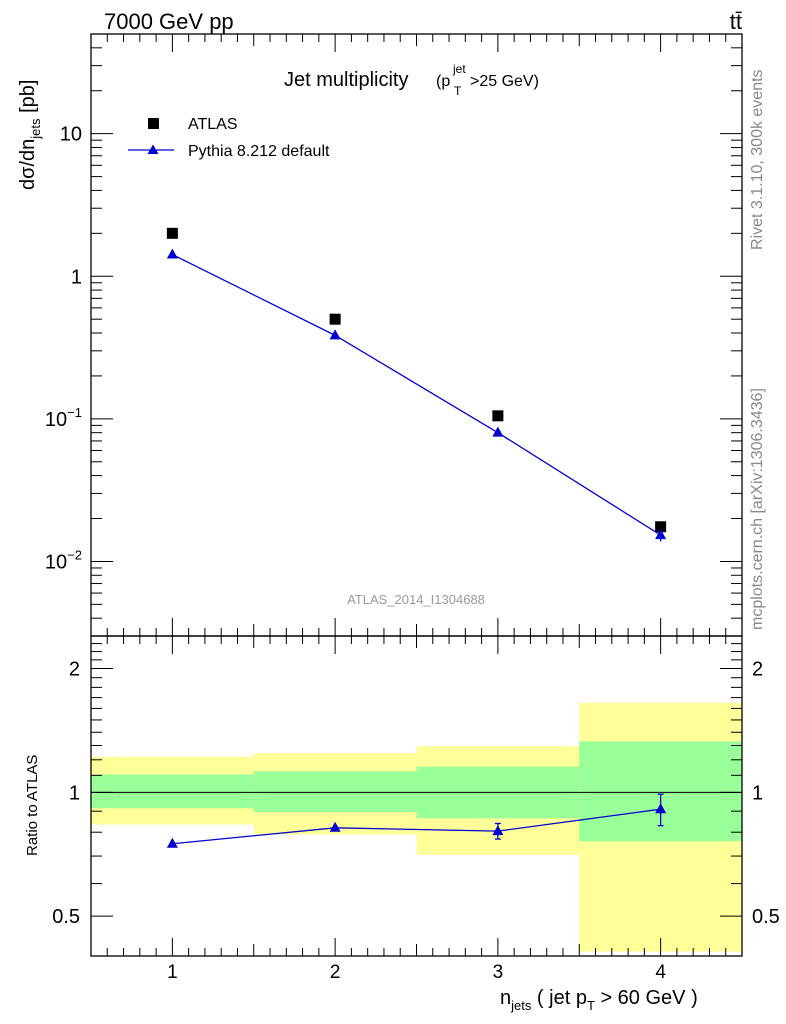 This screenshot has height=1024, width=786. Describe the element at coordinates (498, 972) in the screenshot. I see `x-tick-label: 3` at that location.